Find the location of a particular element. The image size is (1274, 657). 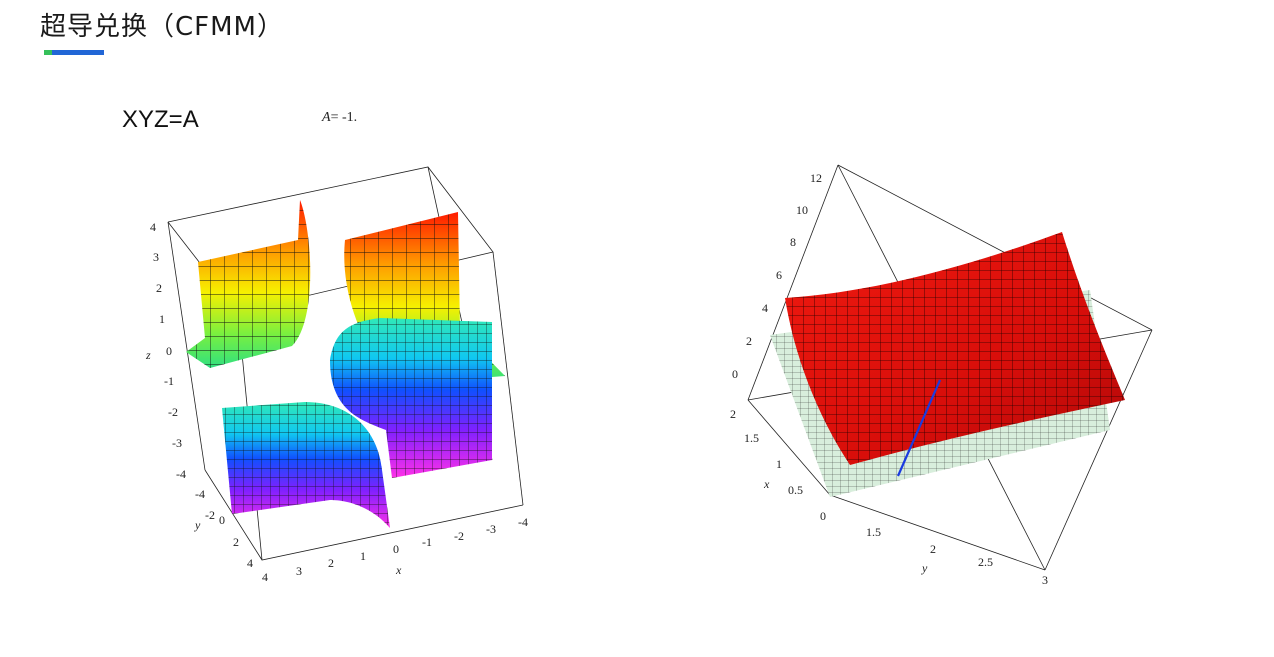

surface-bottom-left is located at coordinates (306, 465).